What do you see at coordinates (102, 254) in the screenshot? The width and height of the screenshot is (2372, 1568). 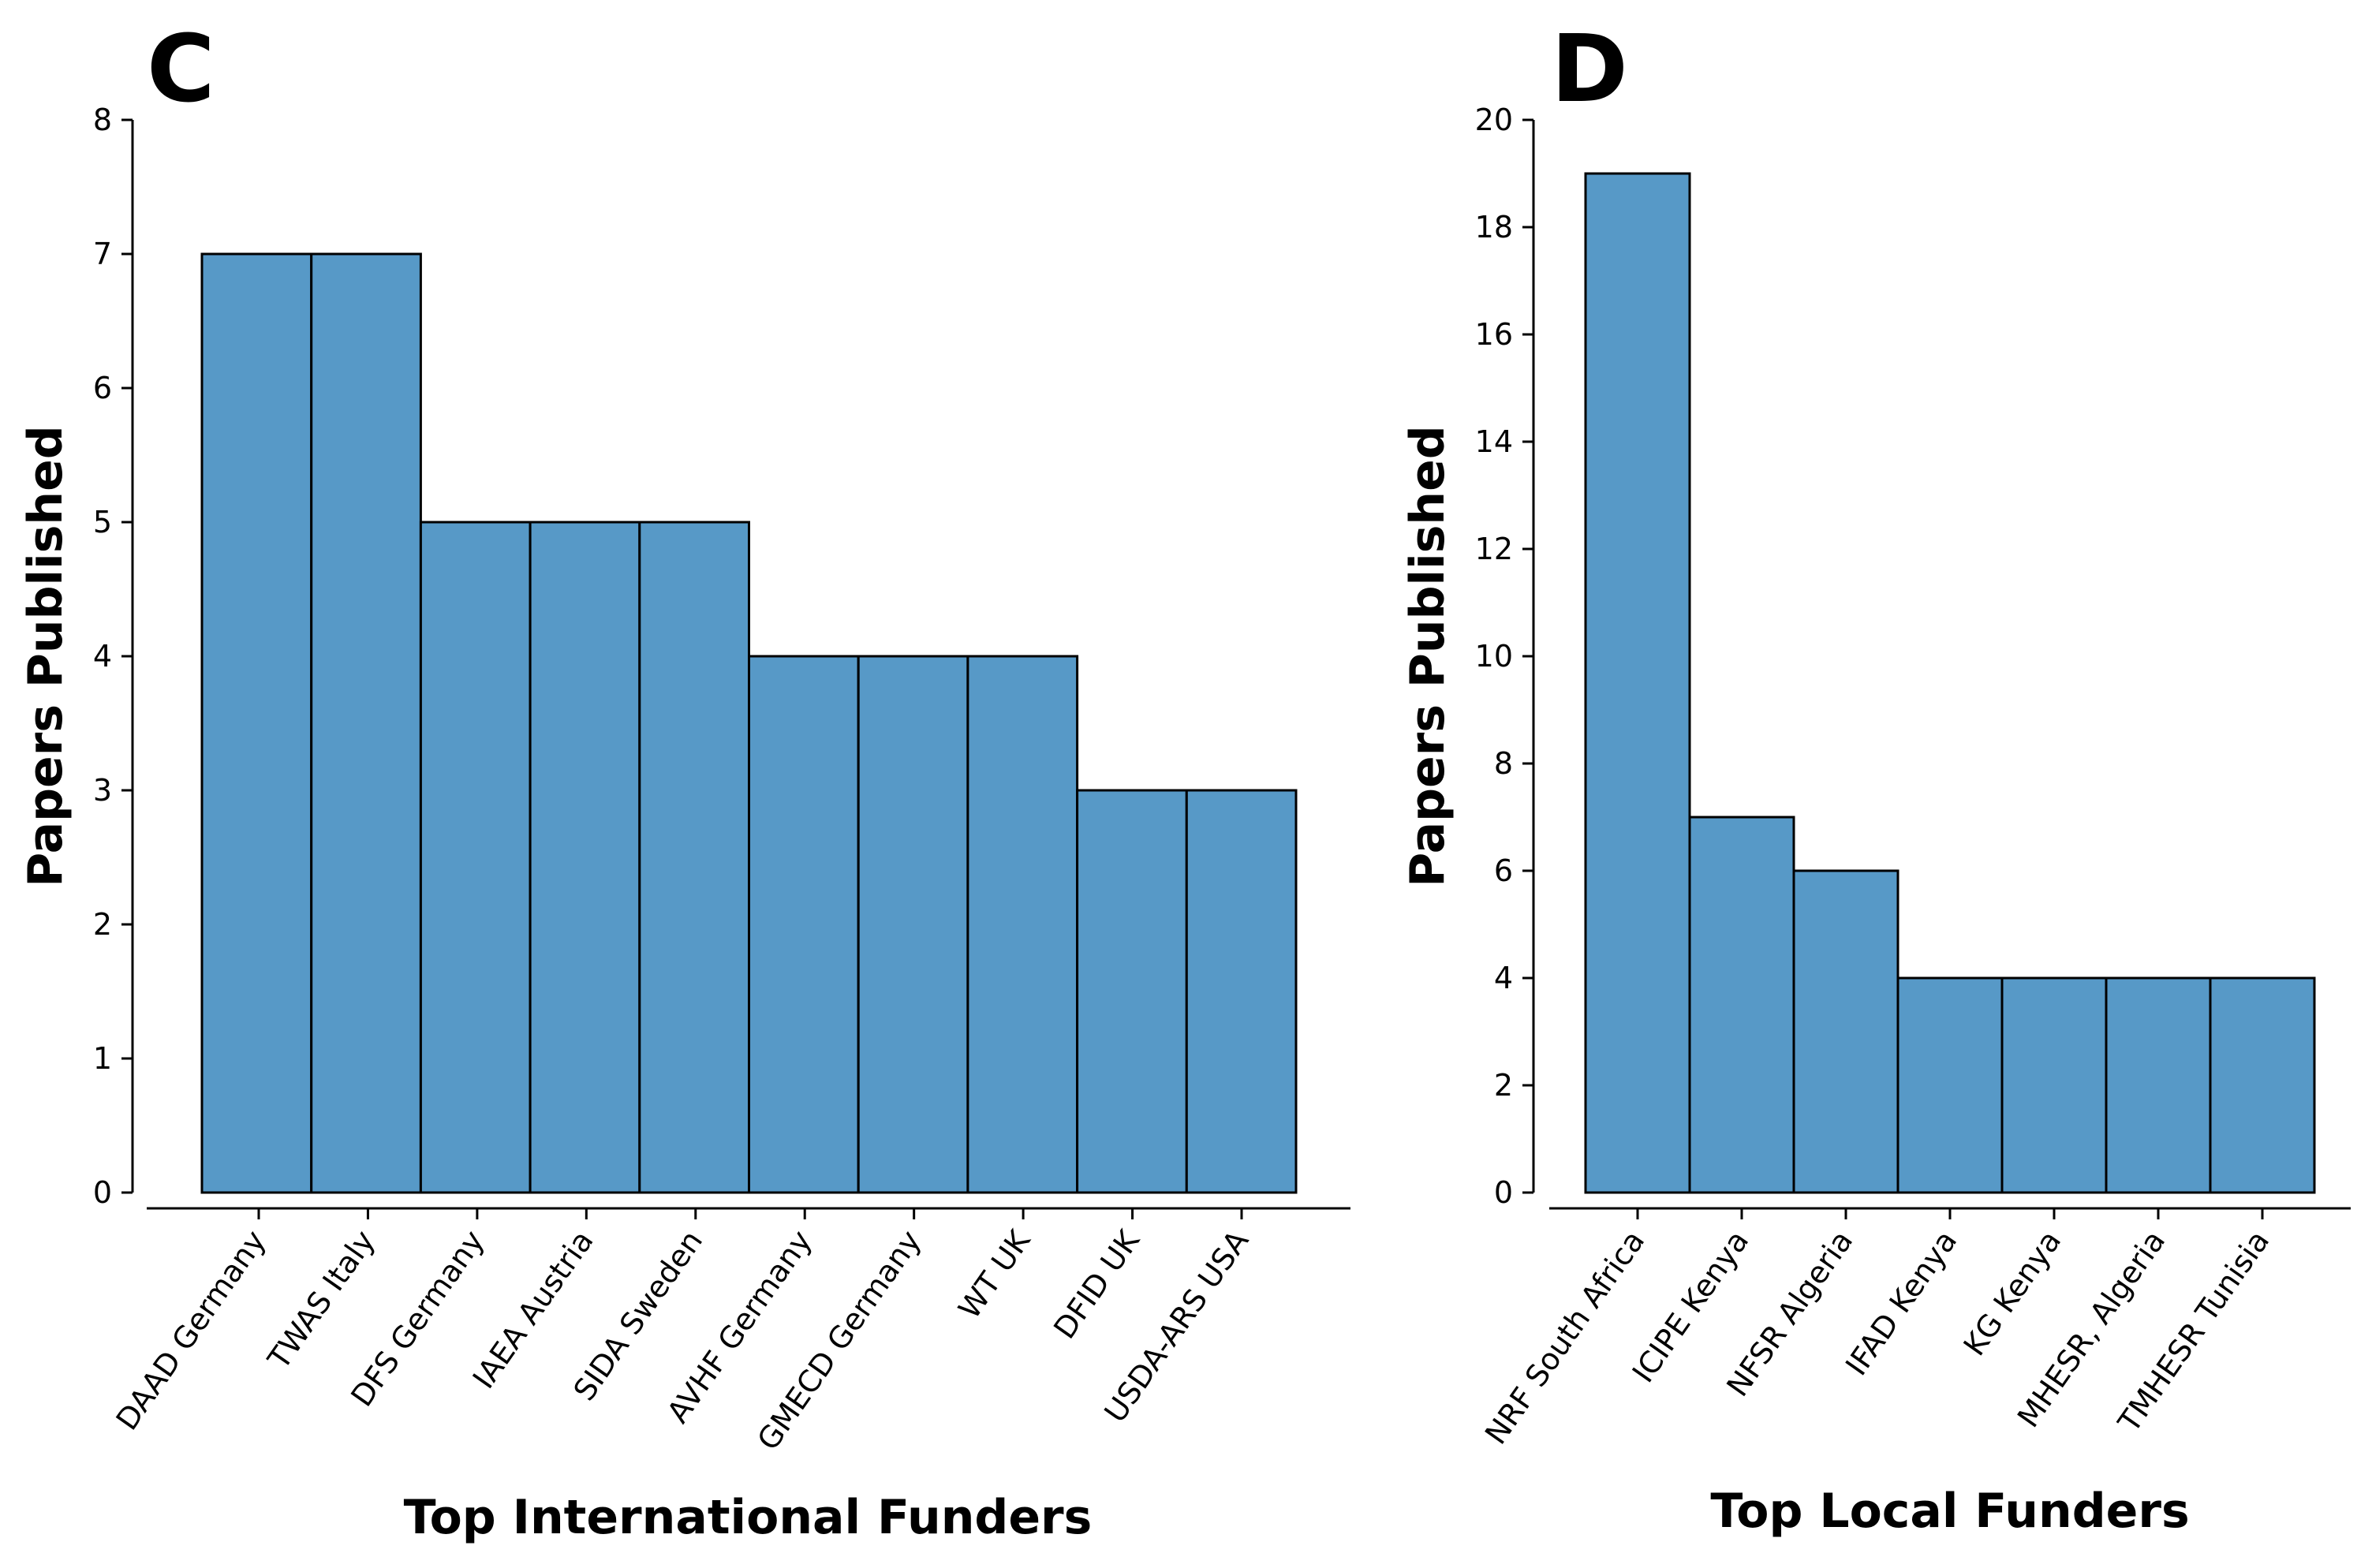 I see `y-tick-label: 7` at bounding box center [102, 254].